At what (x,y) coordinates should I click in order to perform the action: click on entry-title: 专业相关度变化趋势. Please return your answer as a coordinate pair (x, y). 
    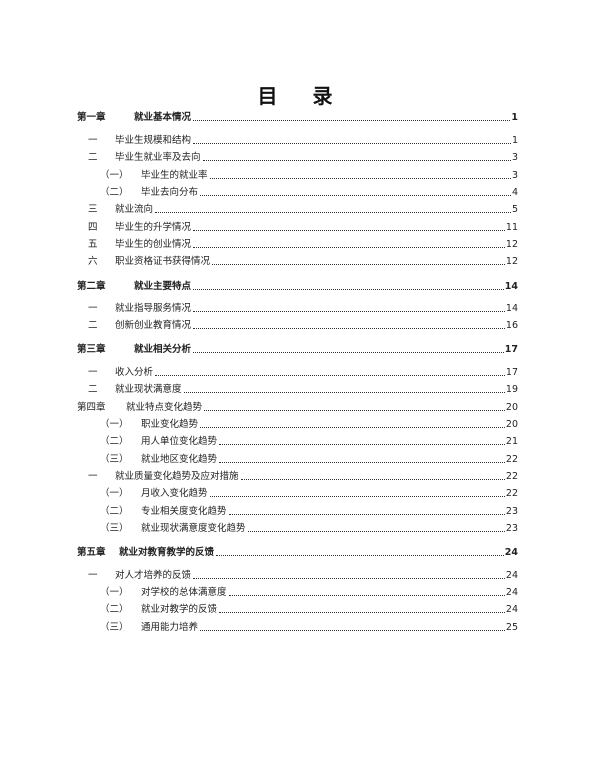
    Looking at the image, I should click on (184, 511).